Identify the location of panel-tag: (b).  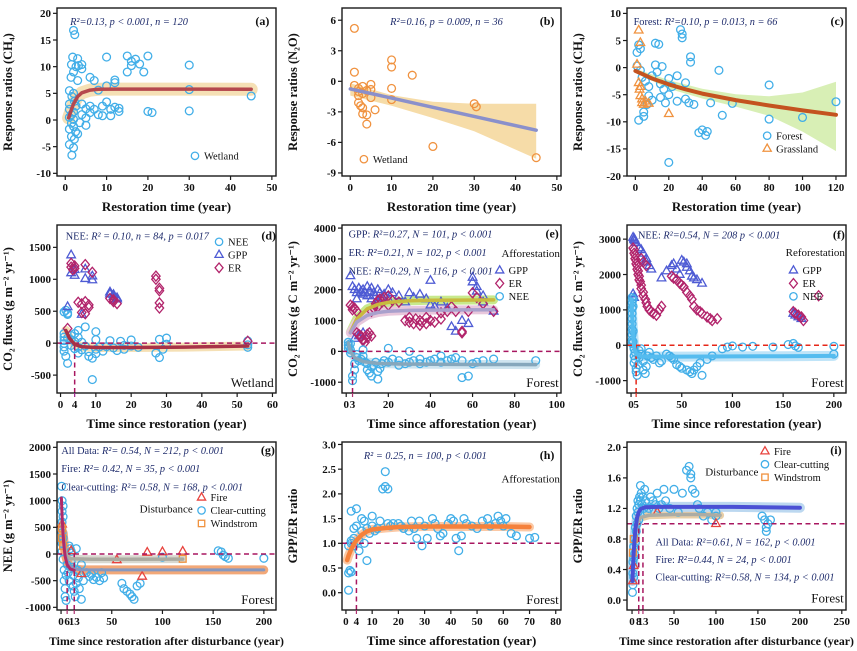
(547, 21).